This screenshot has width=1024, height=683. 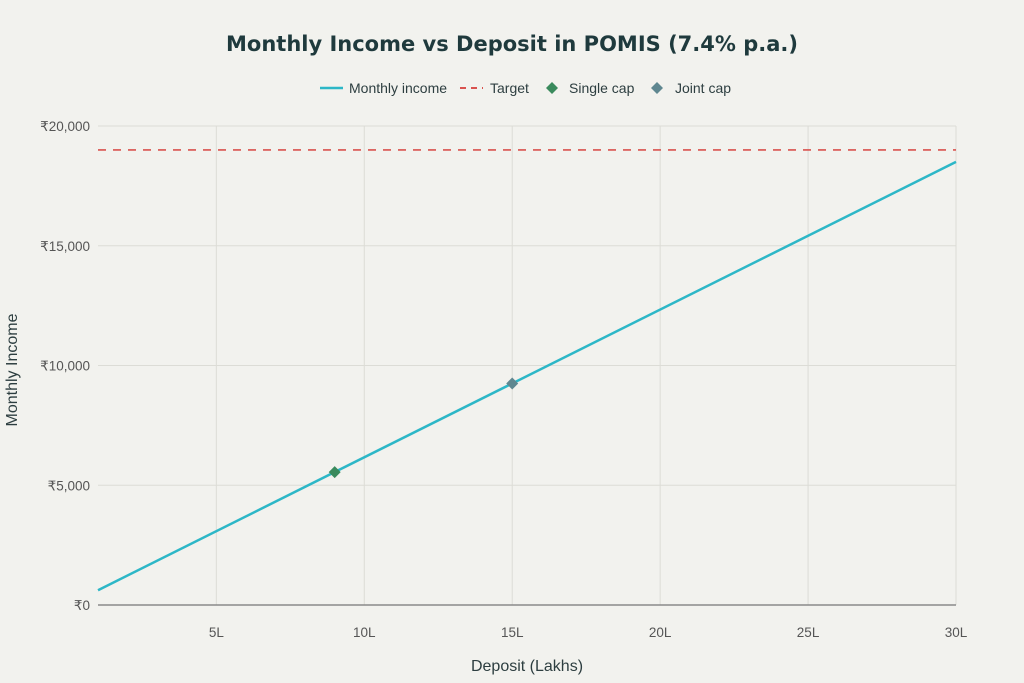 What do you see at coordinates (602, 88) in the screenshot?
I see `legend-label-single-cap: Single cap` at bounding box center [602, 88].